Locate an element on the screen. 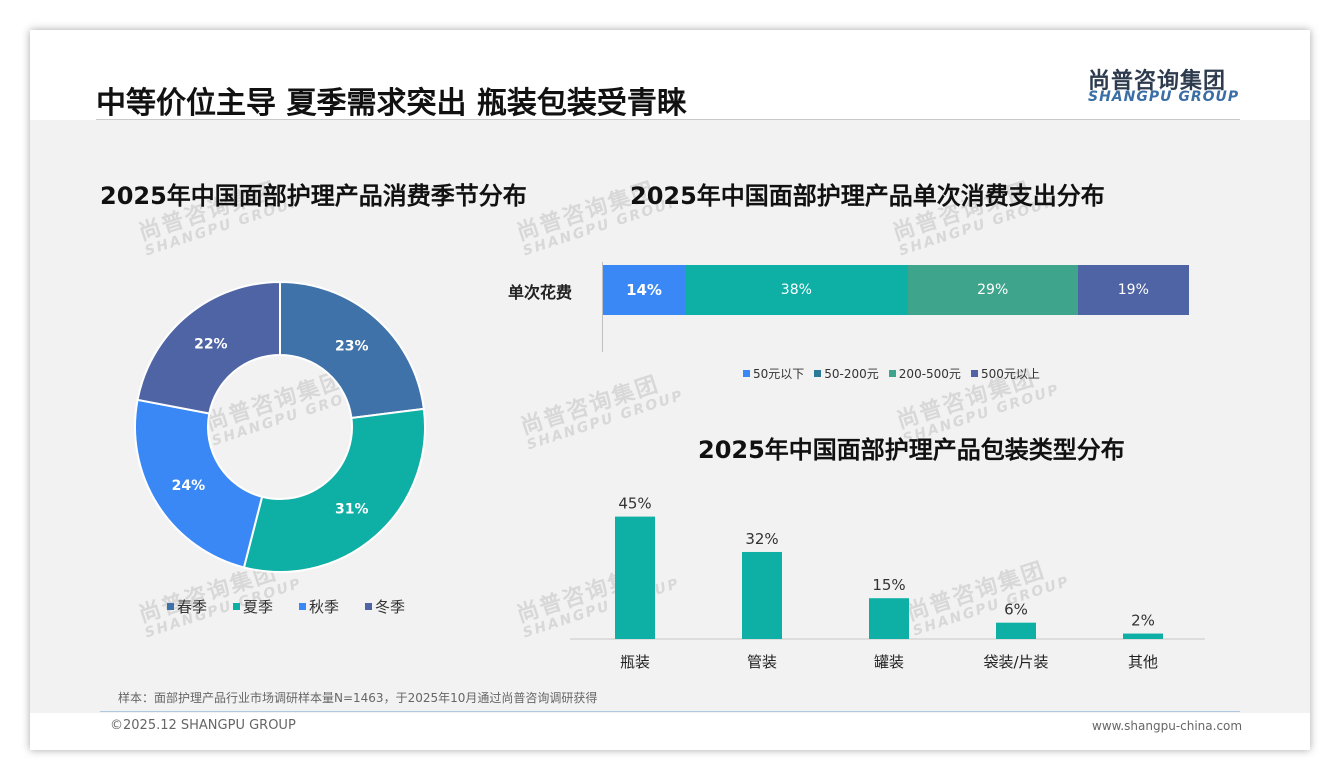 This screenshot has width=1340, height=780. donut-data-label: 31% is located at coordinates (352, 509).